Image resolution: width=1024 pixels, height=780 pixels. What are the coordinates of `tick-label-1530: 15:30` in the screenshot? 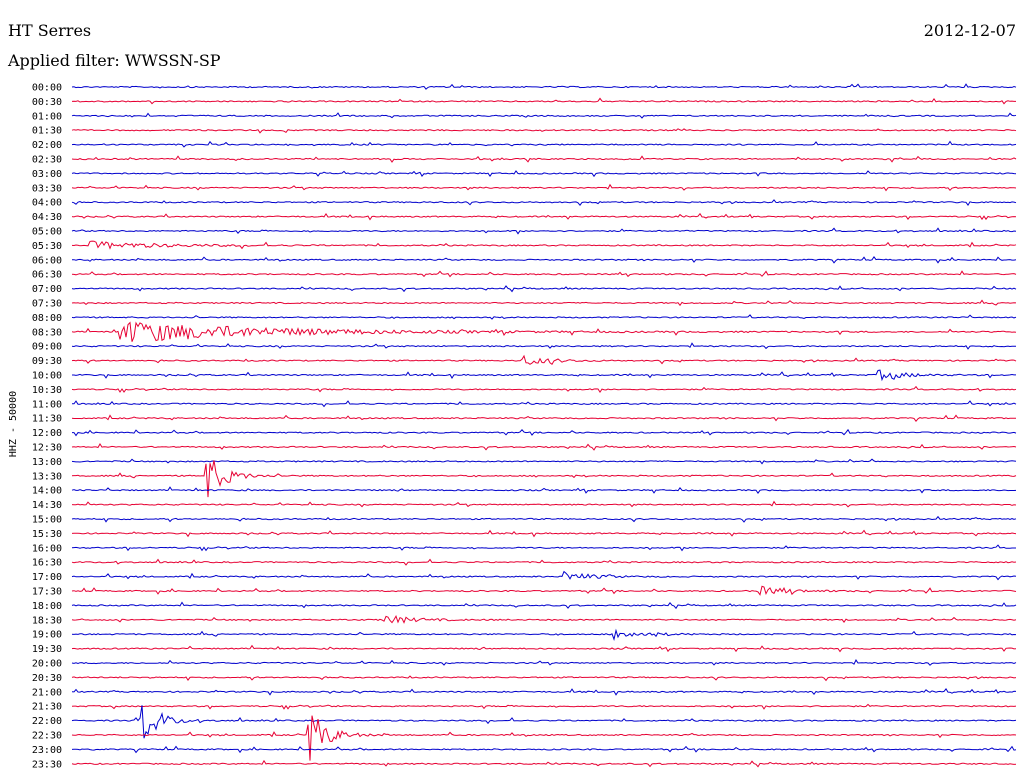 It's located at (47, 534).